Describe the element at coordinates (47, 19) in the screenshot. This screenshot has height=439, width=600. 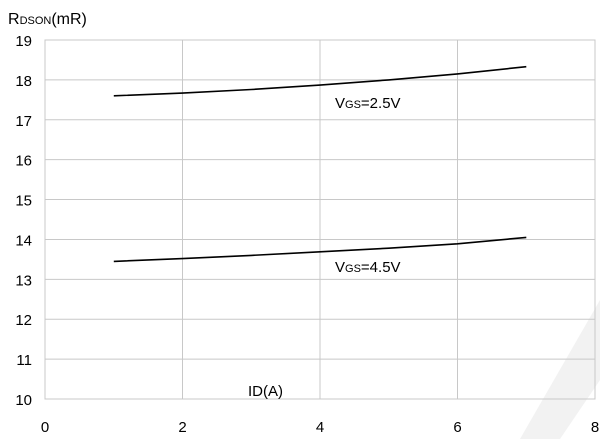
I see `y-axis-label: RDSON(mR)` at that location.